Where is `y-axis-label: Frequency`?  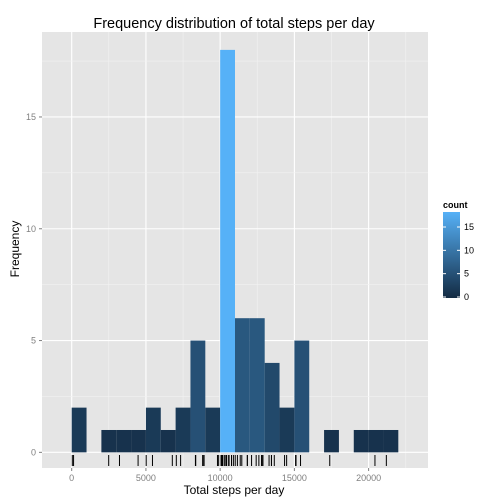
y-axis-label: Frequency is located at coordinates (15, 249).